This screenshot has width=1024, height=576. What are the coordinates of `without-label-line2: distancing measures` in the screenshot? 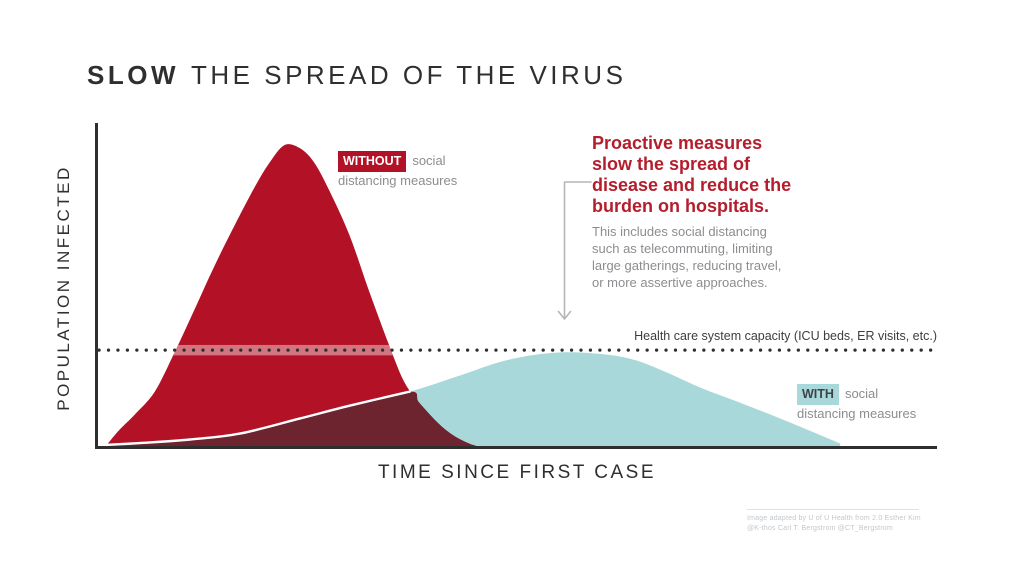 It's located at (398, 180).